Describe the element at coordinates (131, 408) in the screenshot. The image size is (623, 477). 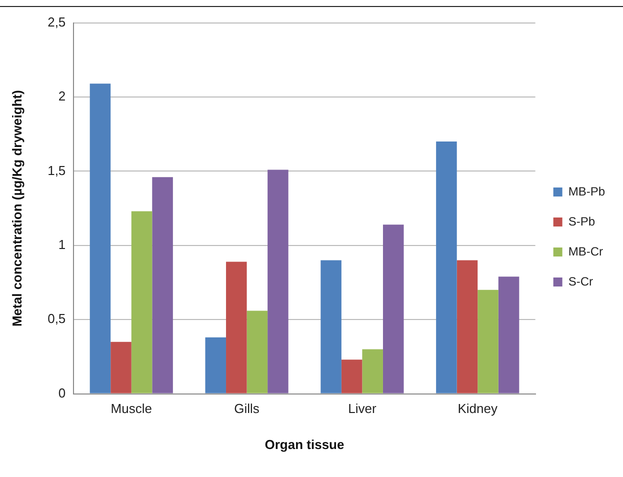
I see `x-tick-label: Muscle` at that location.